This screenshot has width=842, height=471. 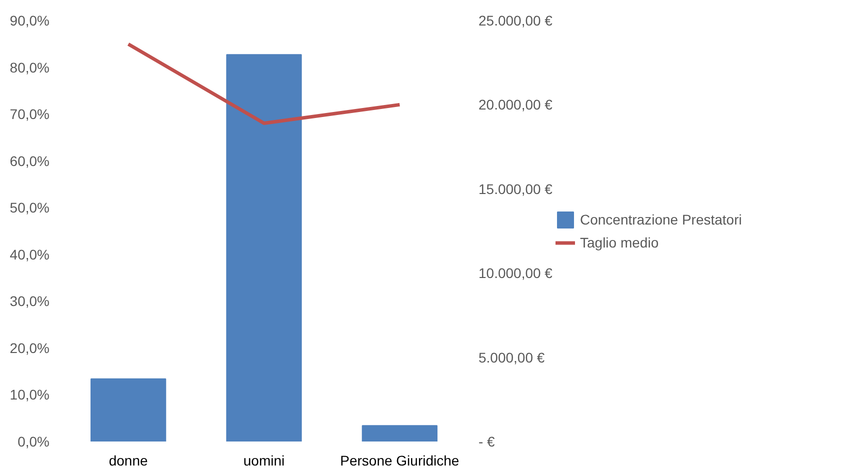 I want to click on y-tick-label: 50,0%, so click(x=30, y=208).